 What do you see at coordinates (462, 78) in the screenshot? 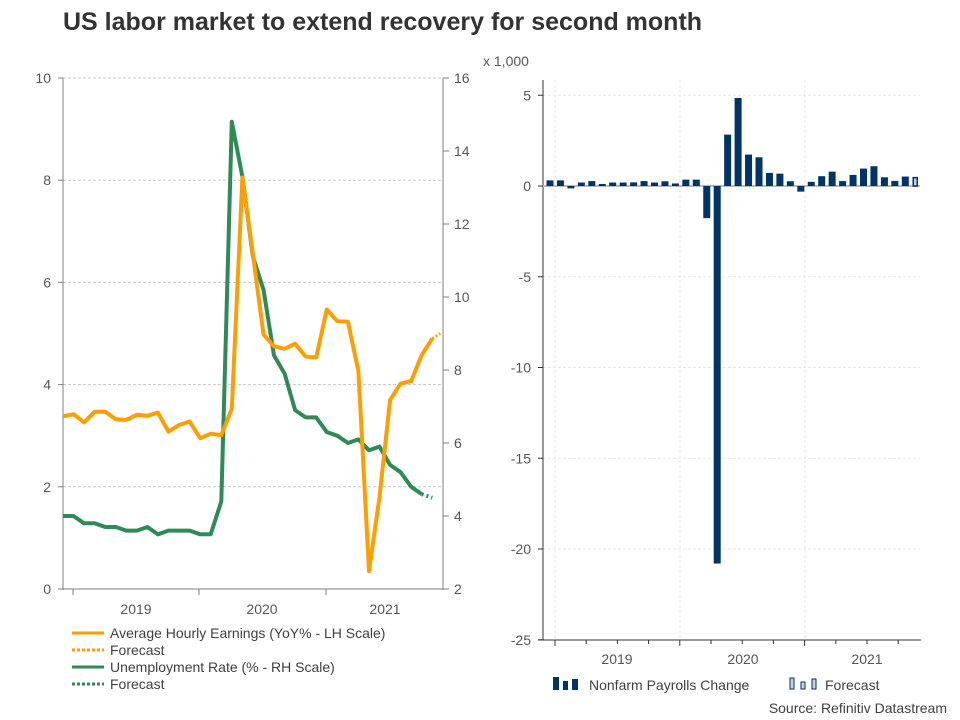
I see `right-y-tick-label: 16` at bounding box center [462, 78].